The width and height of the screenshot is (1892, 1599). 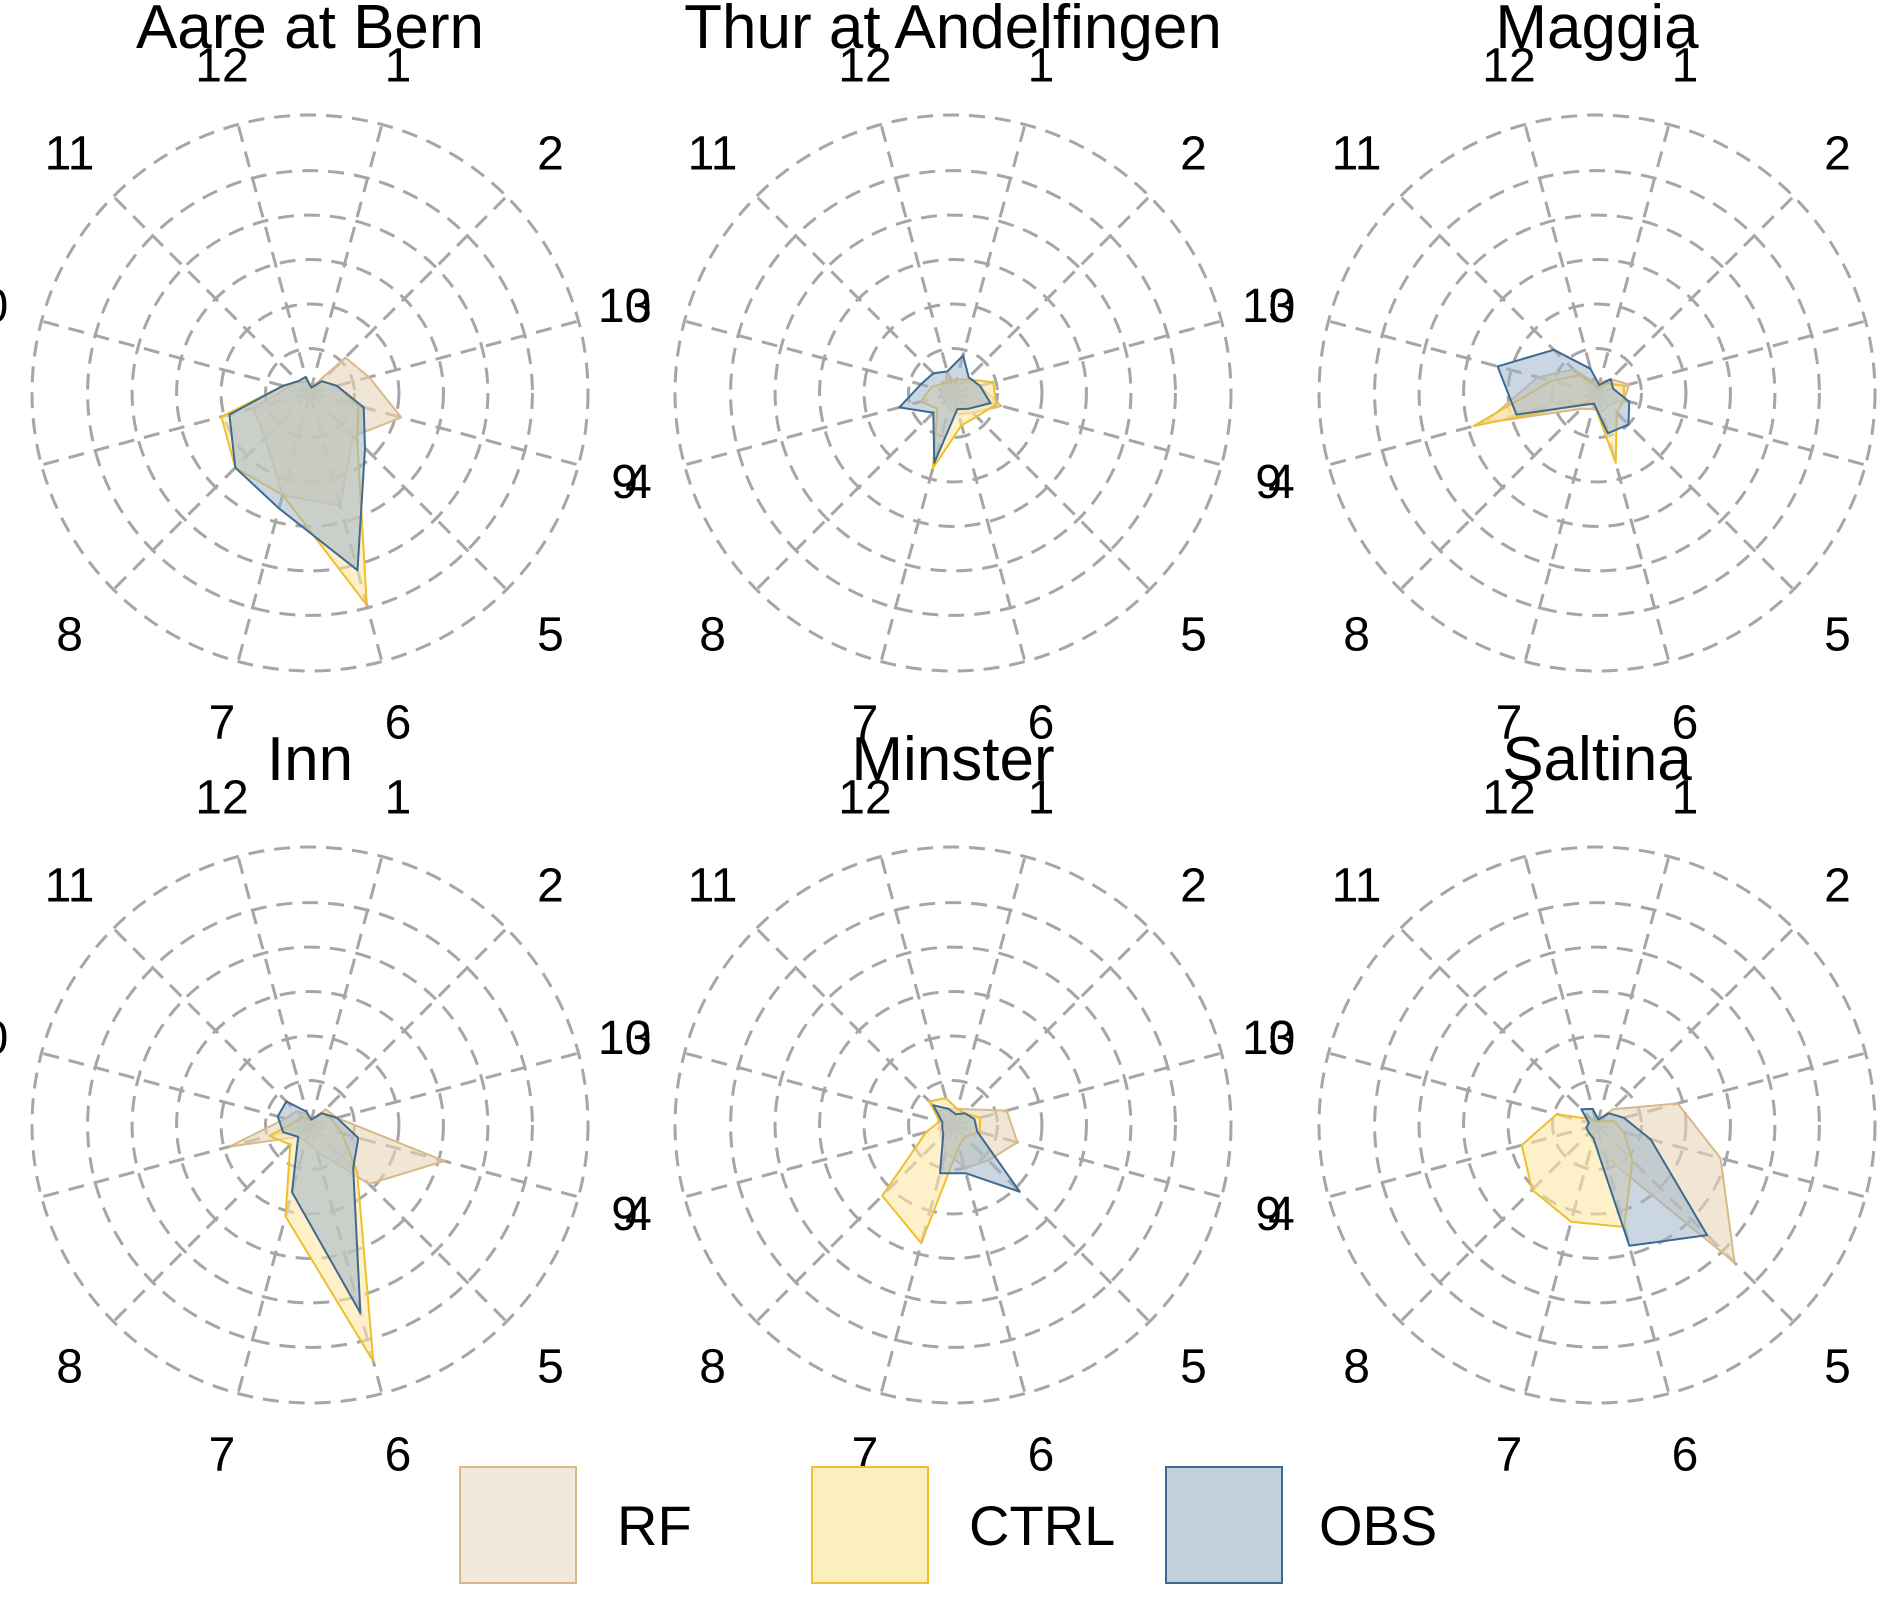 What do you see at coordinates (1597, 759) in the screenshot?
I see `panel-title: Saltina` at bounding box center [1597, 759].